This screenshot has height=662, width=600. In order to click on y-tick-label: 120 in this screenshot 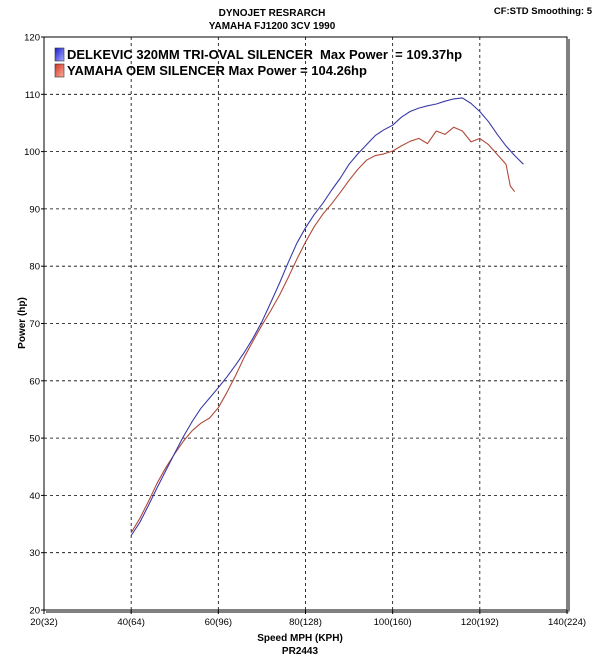, I will do `click(32, 38)`.